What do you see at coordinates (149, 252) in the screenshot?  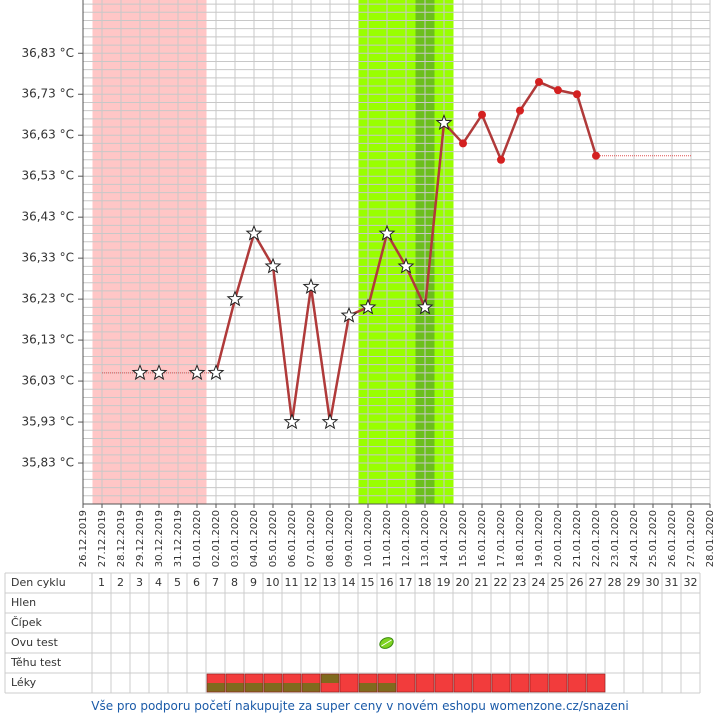 I see `phase-band` at bounding box center [149, 252].